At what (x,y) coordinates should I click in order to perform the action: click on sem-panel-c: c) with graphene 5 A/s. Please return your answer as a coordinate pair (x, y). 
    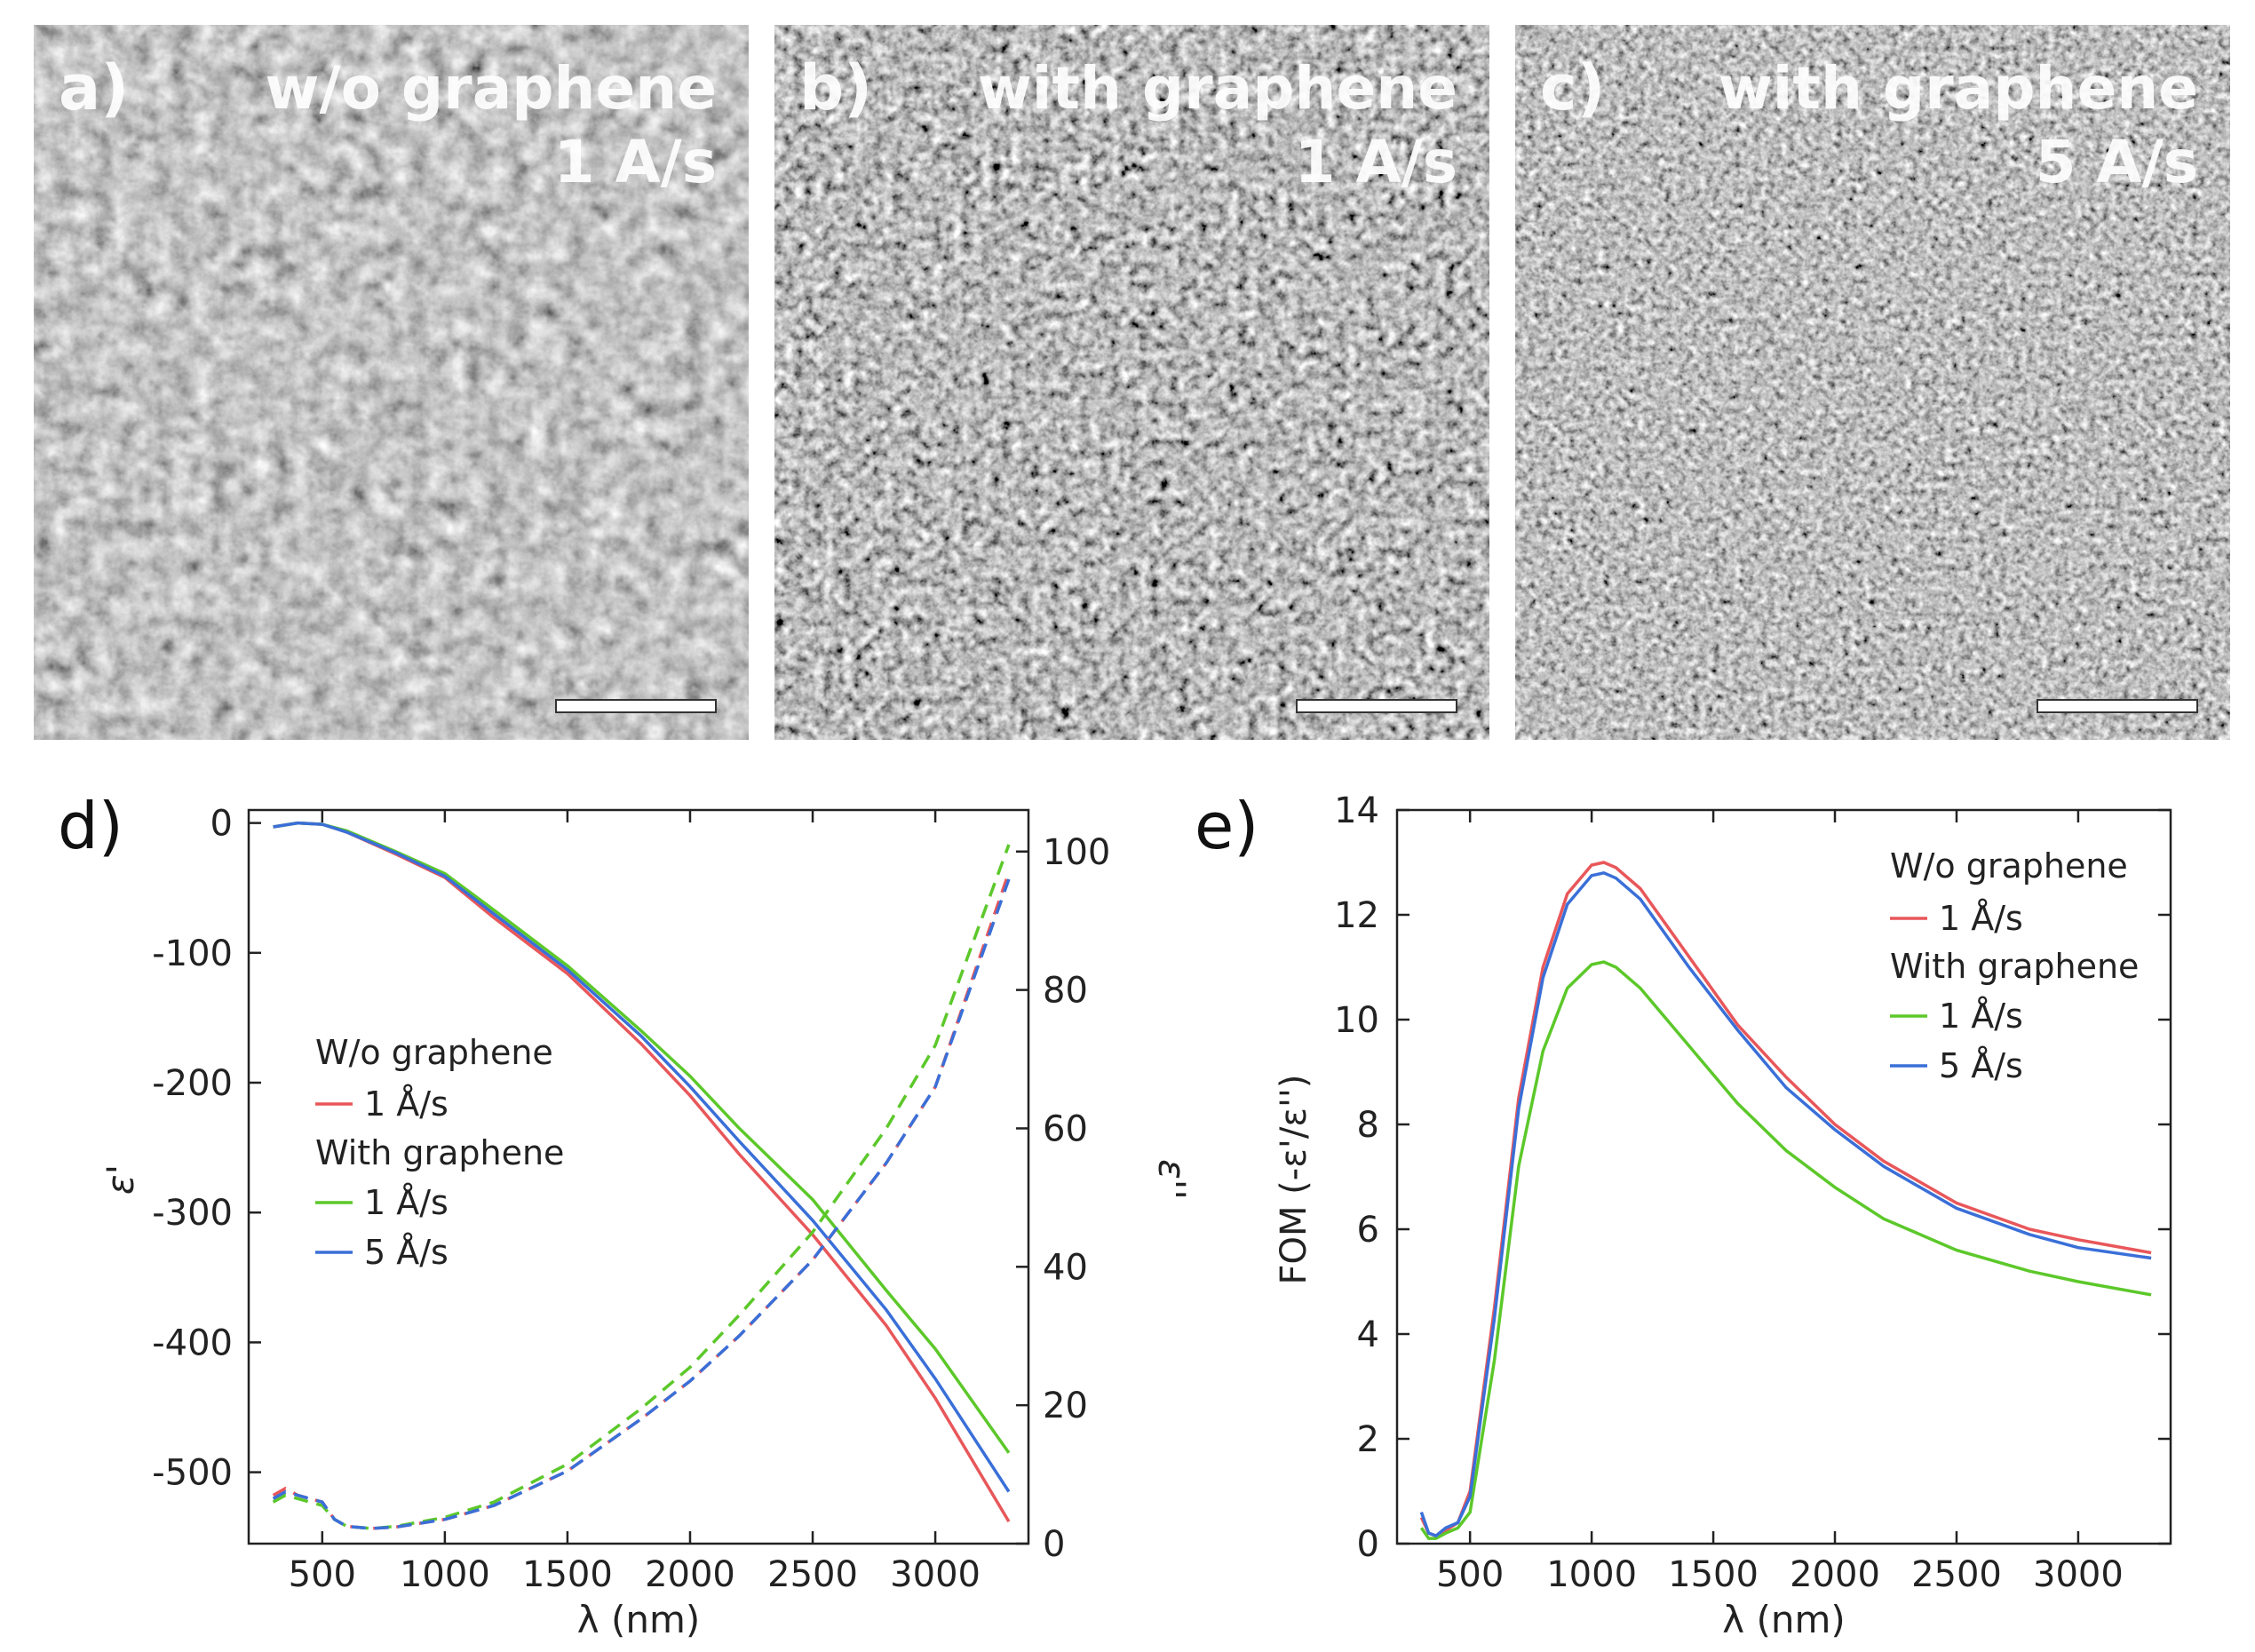
    Looking at the image, I should click on (1873, 382).